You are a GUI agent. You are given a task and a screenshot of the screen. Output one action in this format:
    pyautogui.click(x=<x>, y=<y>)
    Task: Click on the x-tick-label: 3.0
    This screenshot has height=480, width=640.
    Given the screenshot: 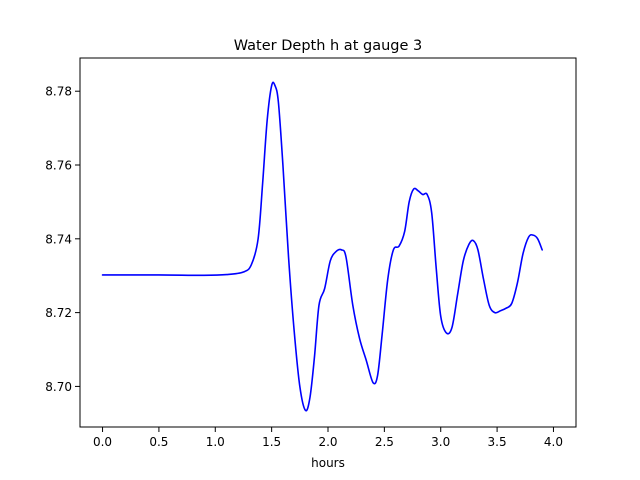 What is the action you would take?
    pyautogui.click(x=440, y=442)
    